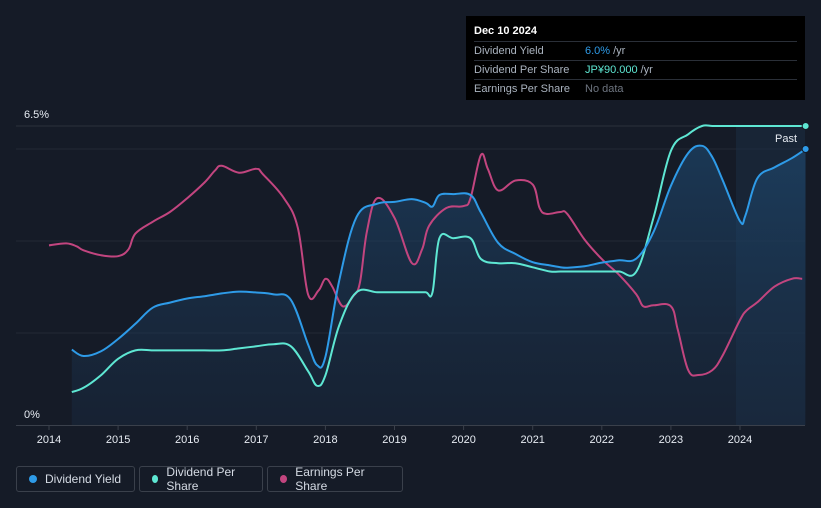 The width and height of the screenshot is (821, 508). I want to click on x-tick-label: 2018, so click(325, 440).